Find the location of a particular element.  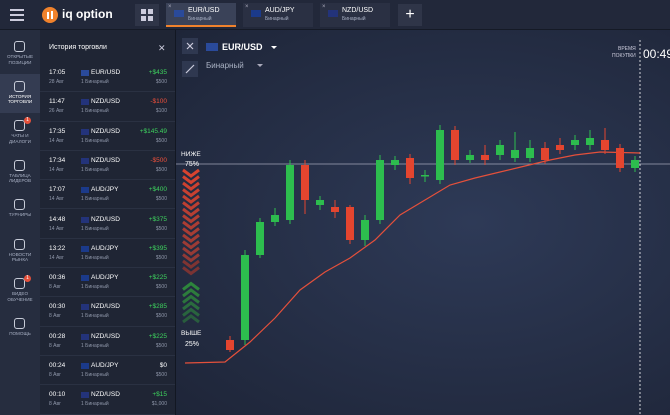

history-row: 13:22 14 Авг AUD/JPY 1 Бинарный +$395 $500 is located at coordinates (107, 254).